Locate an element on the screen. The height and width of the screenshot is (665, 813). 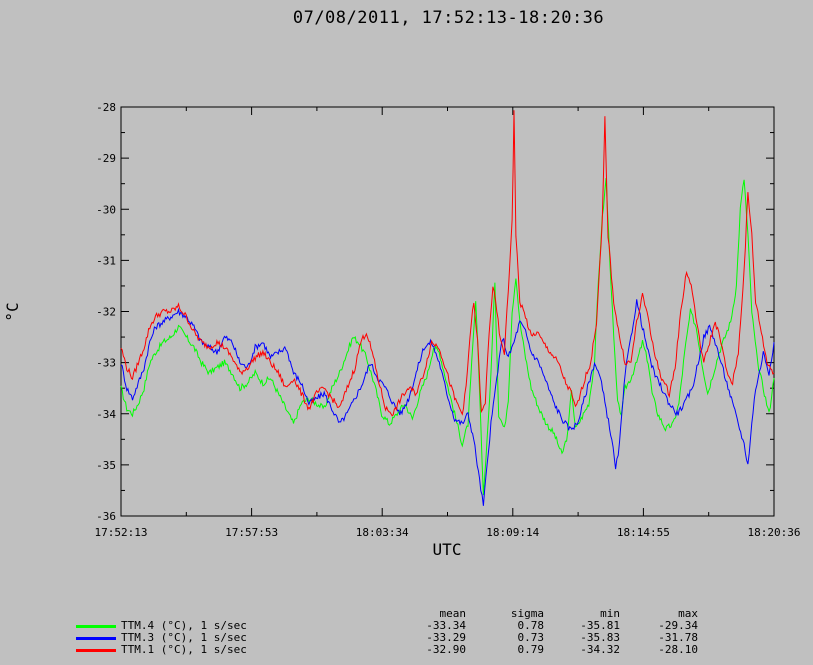
stat-mean: -33.29 is located at coordinates (446, 637).